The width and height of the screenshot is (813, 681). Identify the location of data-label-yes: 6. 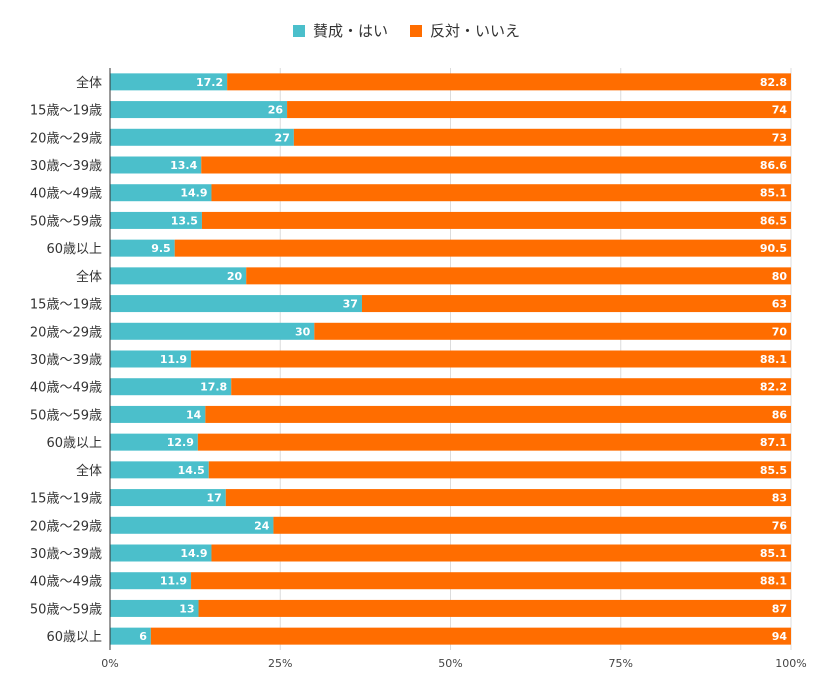
(143, 636).